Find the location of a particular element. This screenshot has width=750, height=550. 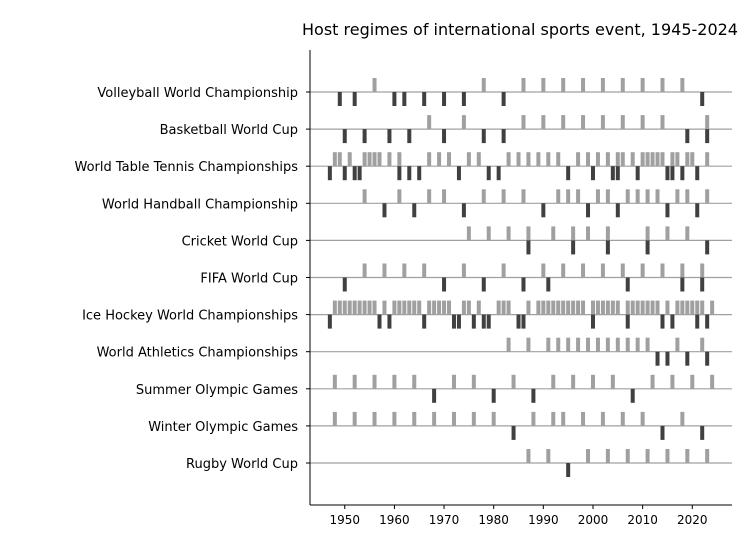

x-tick-label: 1990 is located at coordinates (543, 520).